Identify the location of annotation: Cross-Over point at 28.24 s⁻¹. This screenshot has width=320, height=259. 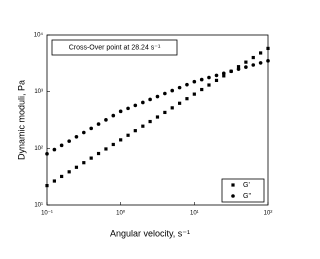
(115, 47).